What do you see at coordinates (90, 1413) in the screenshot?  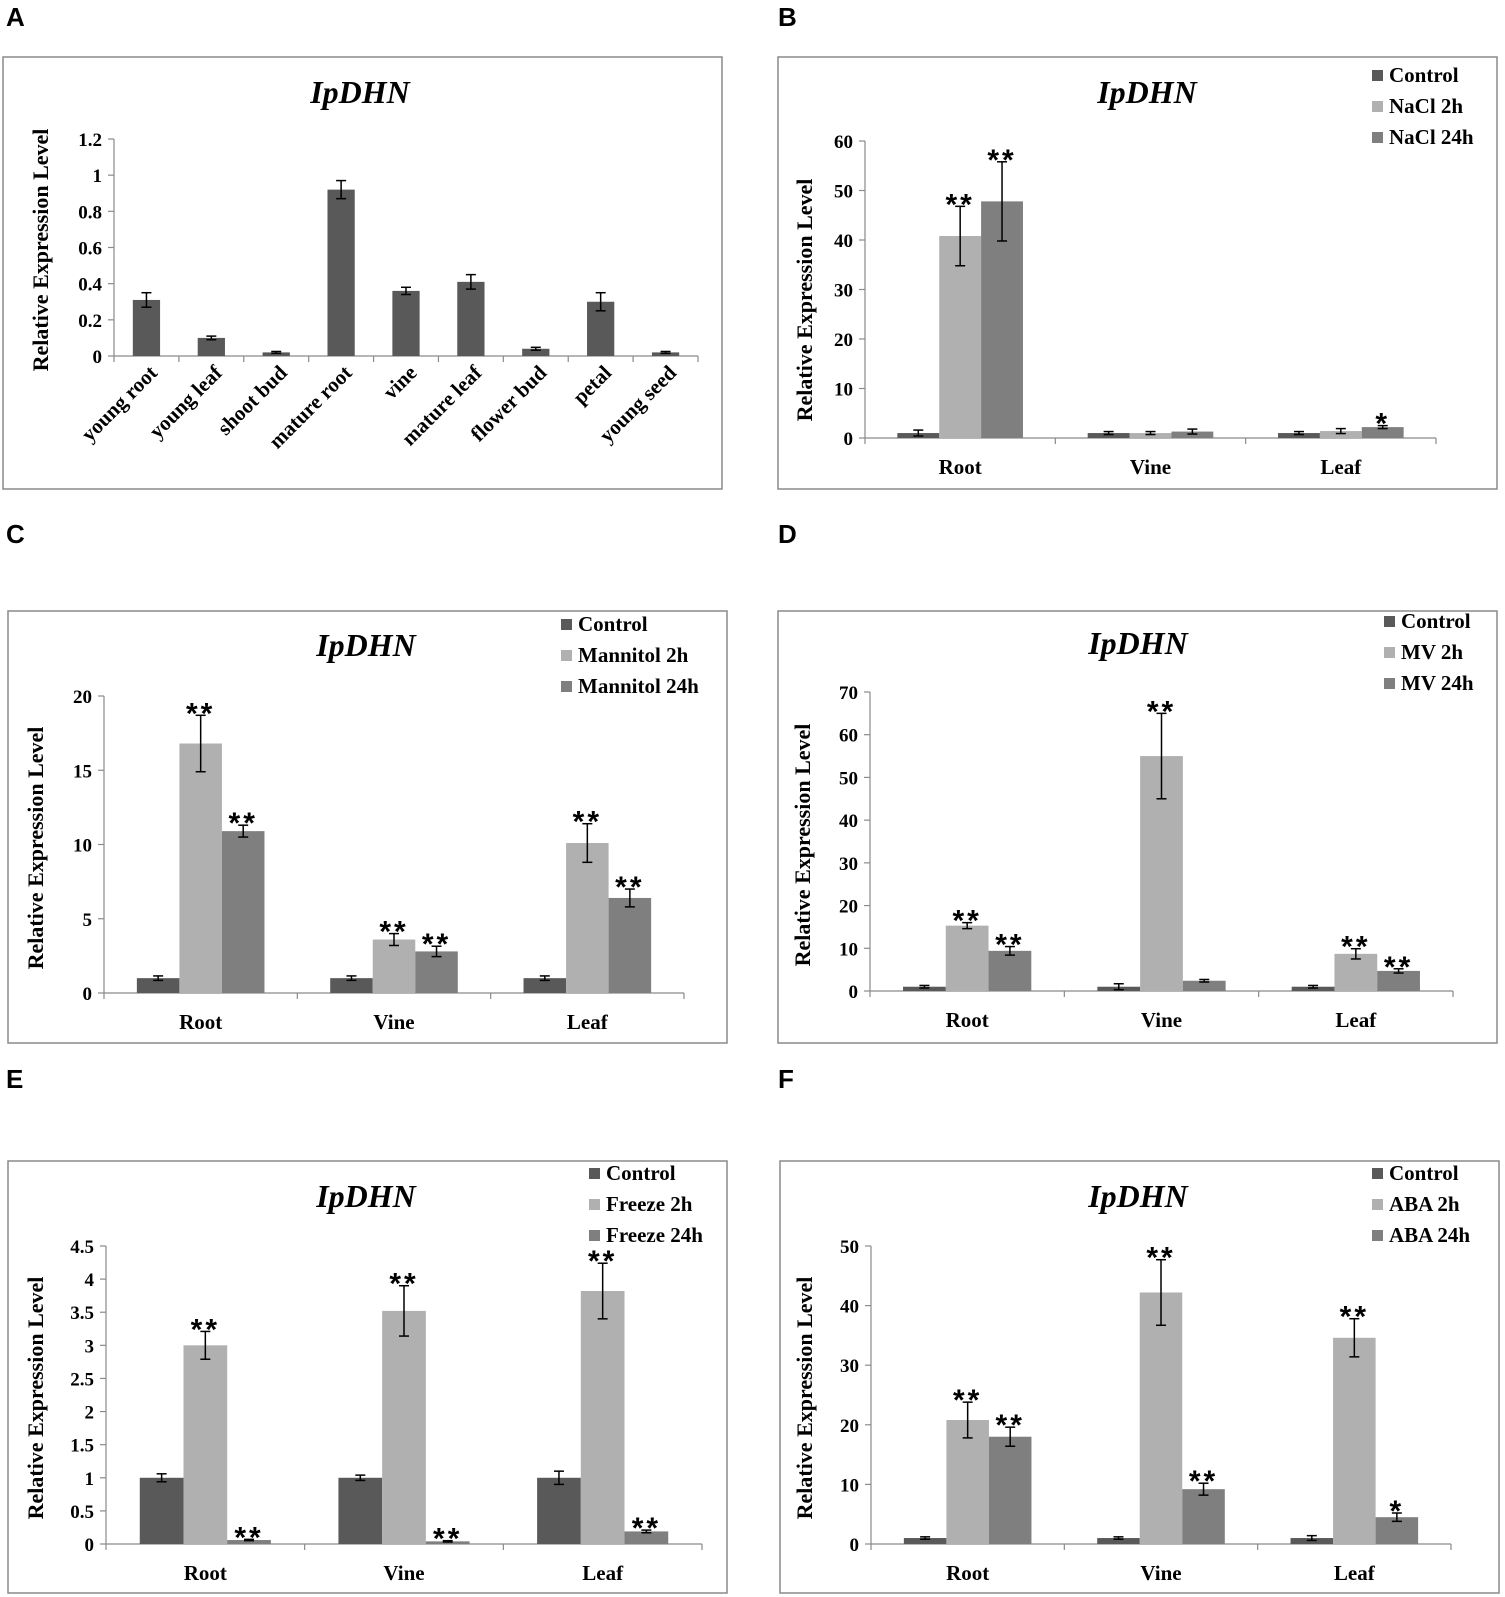 I see `y-tick-label: 2` at bounding box center [90, 1413].